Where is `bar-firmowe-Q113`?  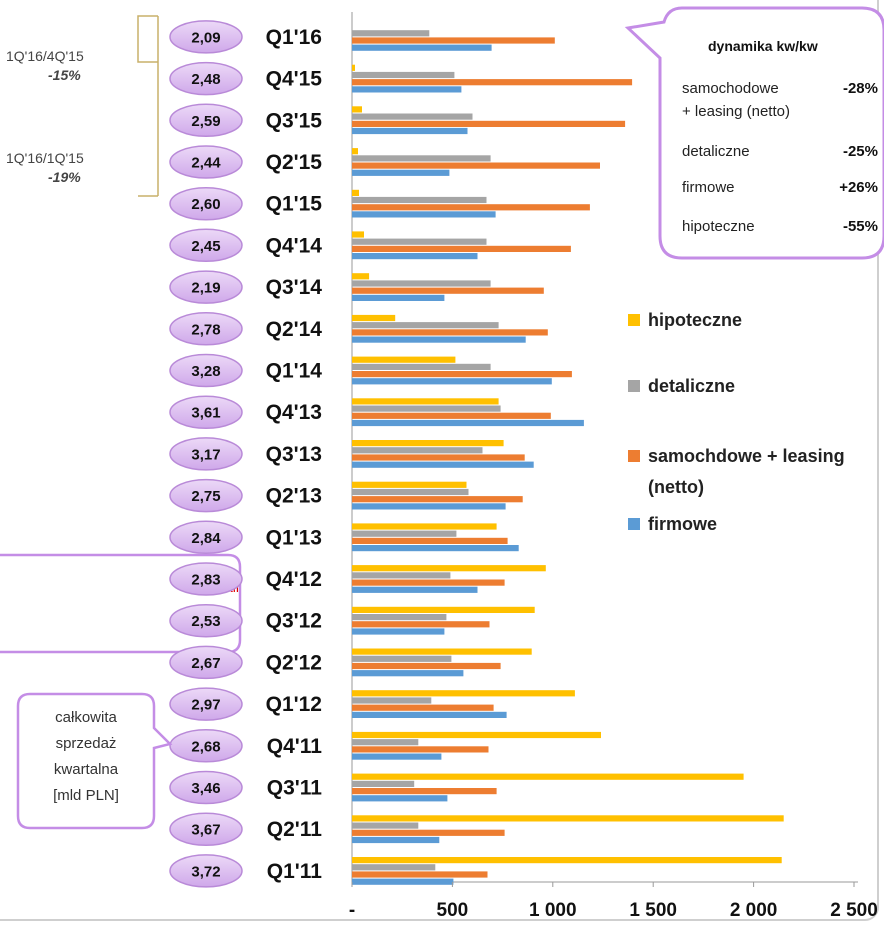 bar-firmowe-Q113 is located at coordinates (435, 548).